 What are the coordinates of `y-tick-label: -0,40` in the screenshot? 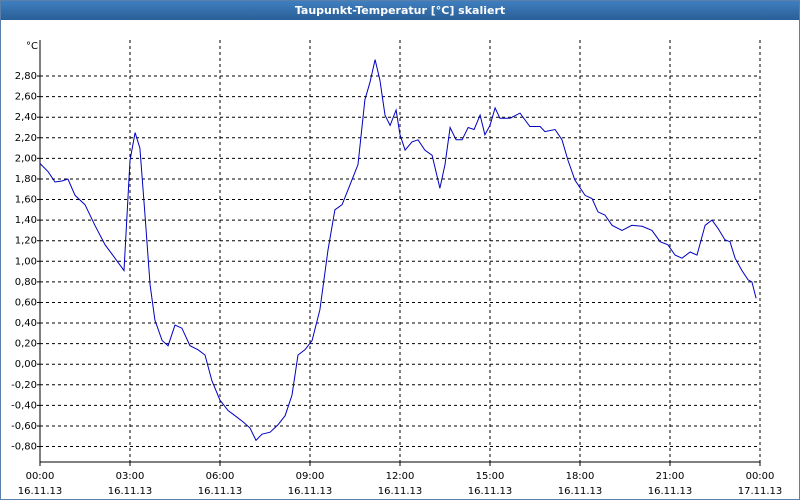 It's located at (24, 405).